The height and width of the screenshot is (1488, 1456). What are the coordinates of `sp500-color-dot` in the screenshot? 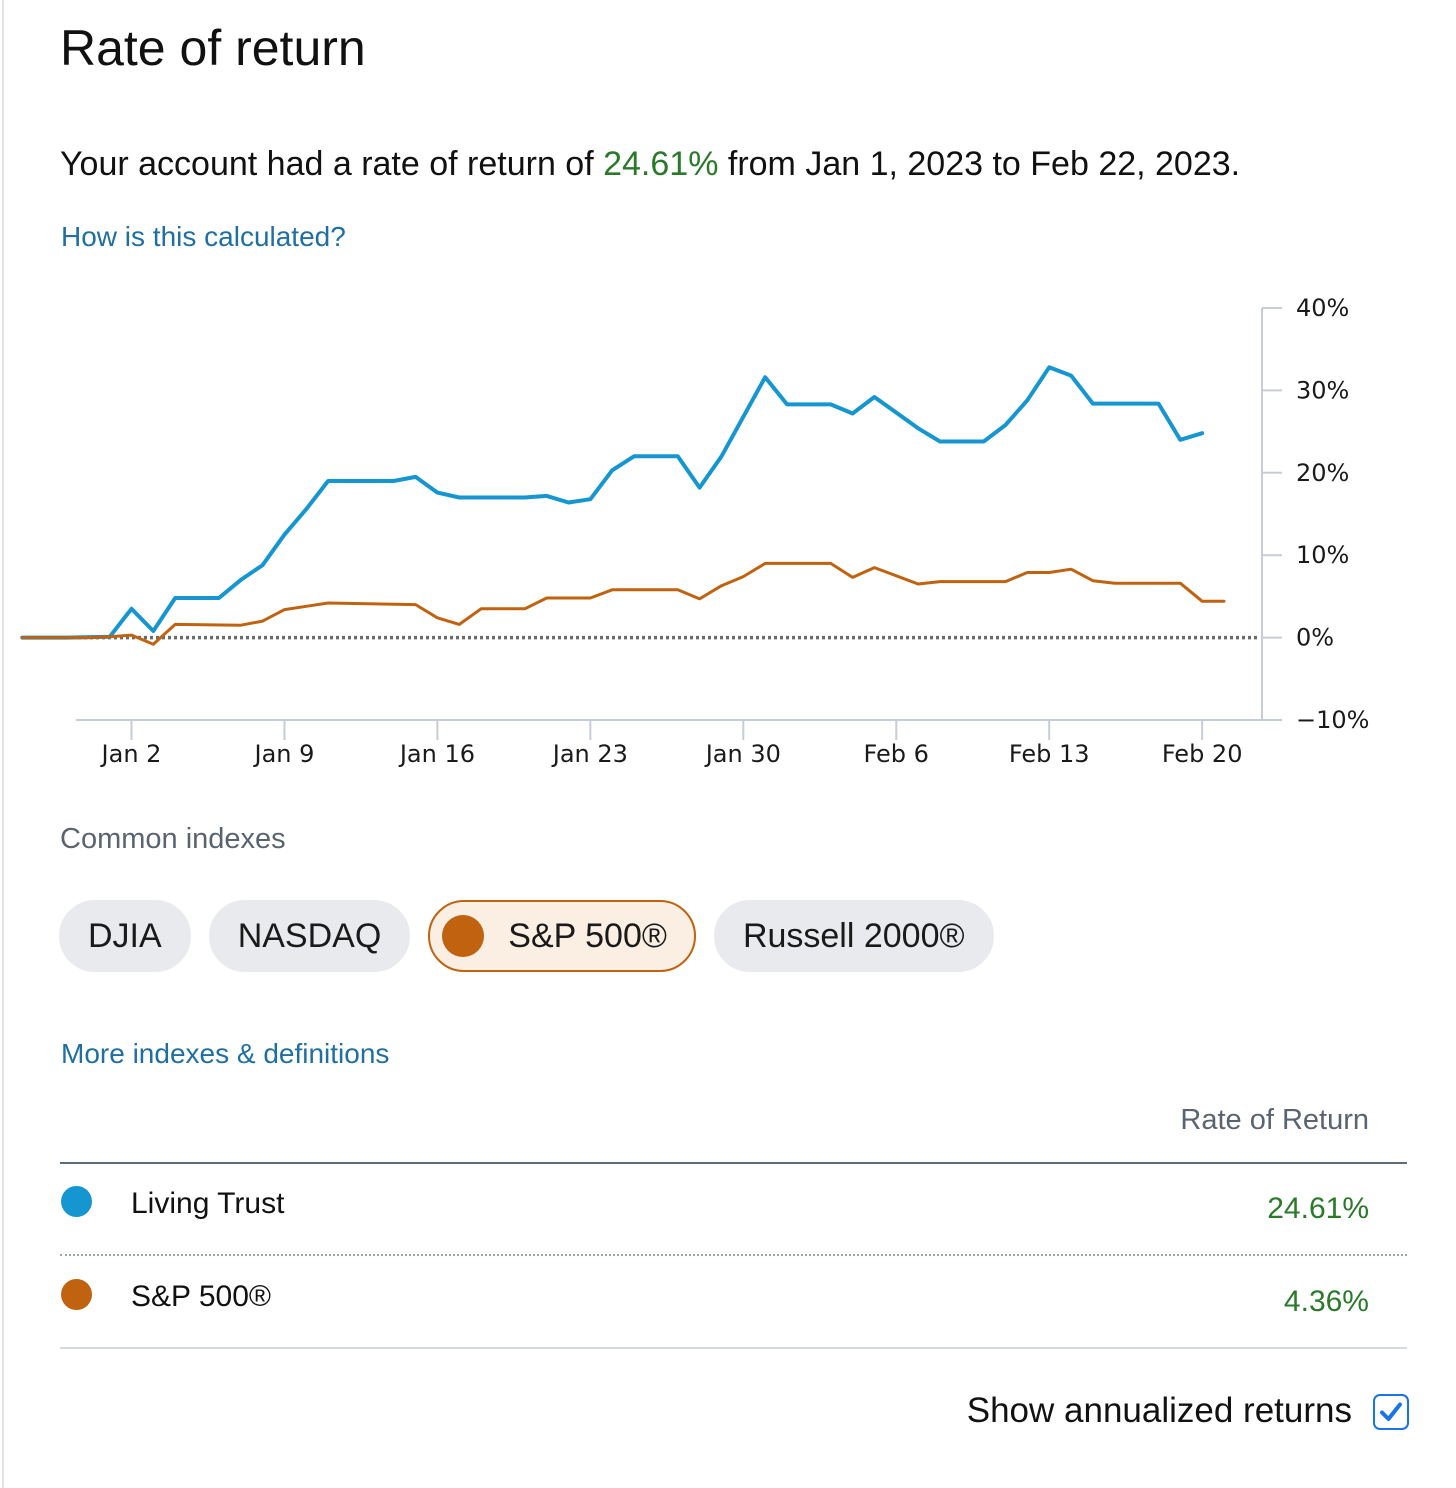 It's located at (463, 936).